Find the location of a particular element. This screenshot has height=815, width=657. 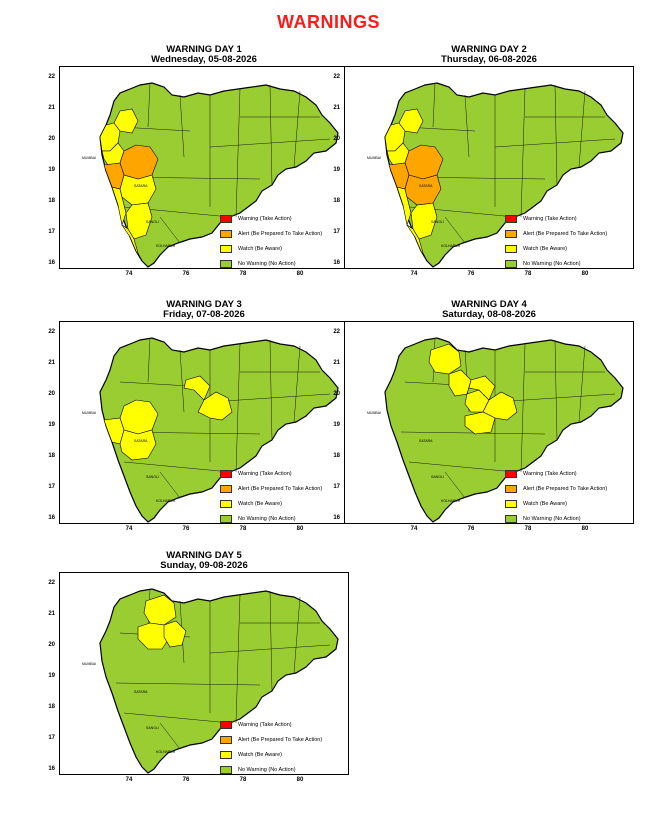

panel-title: WARNING DAY 1 is located at coordinates (204, 49).